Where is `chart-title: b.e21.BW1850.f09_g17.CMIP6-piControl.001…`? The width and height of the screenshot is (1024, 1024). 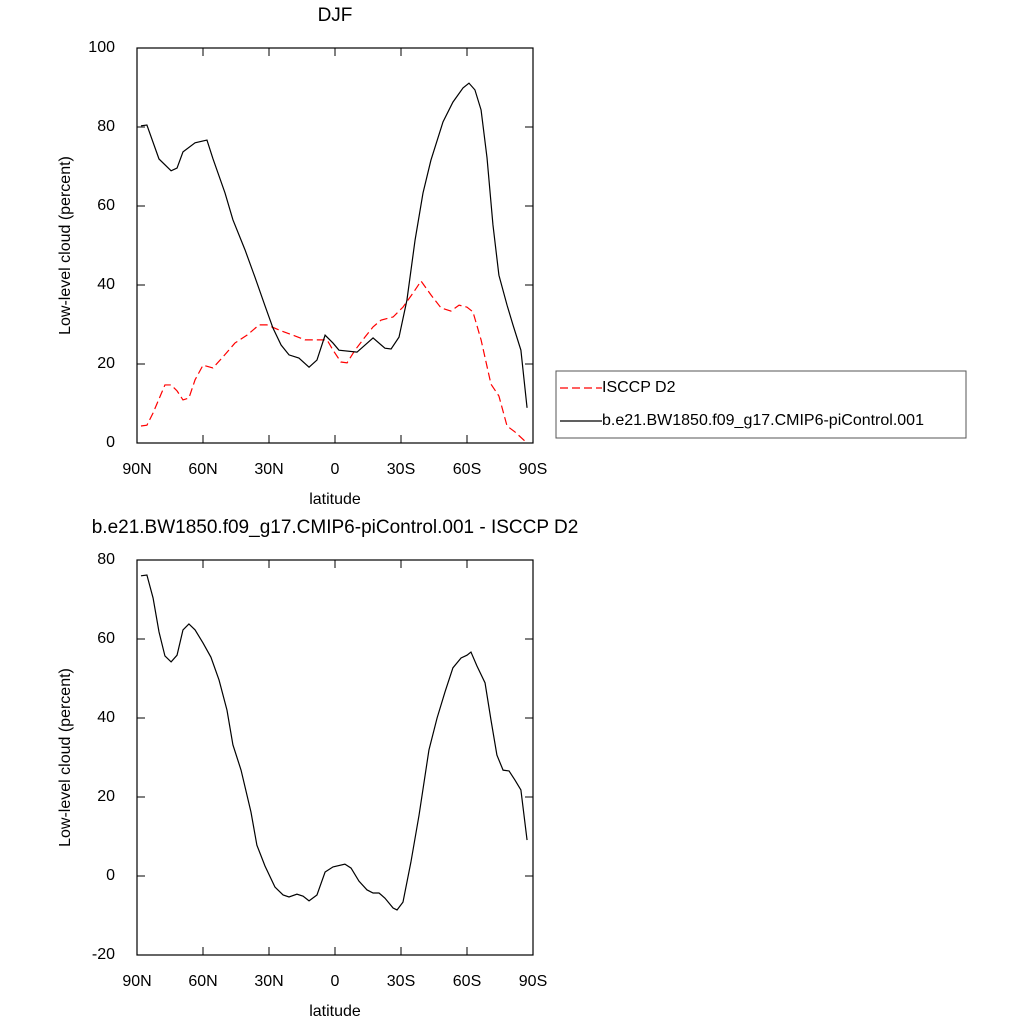
chart-title: b.e21.BW1850.f09_g17.CMIP6-piControl.001… is located at coordinates (335, 527).